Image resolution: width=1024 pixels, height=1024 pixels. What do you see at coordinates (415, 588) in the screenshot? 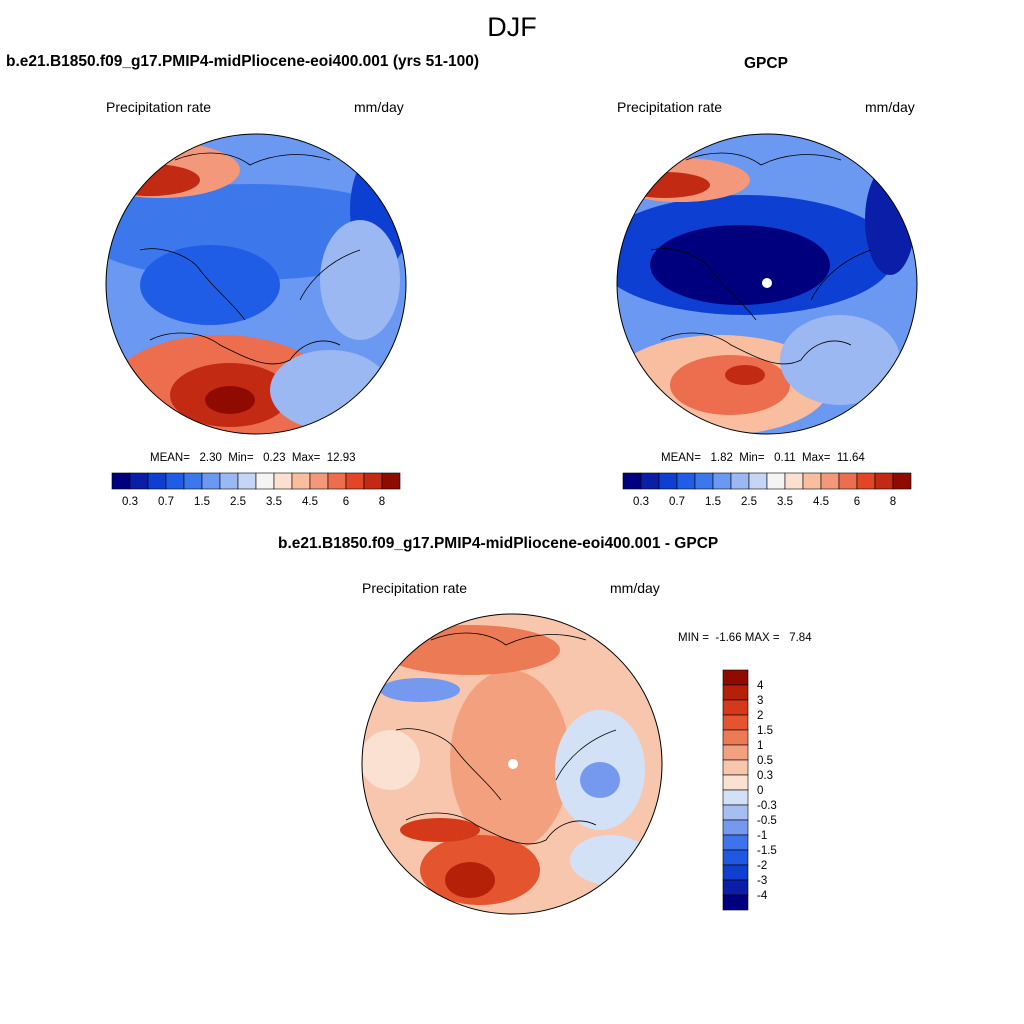
I see `diff-variable-label: Precipitation rate` at bounding box center [415, 588].